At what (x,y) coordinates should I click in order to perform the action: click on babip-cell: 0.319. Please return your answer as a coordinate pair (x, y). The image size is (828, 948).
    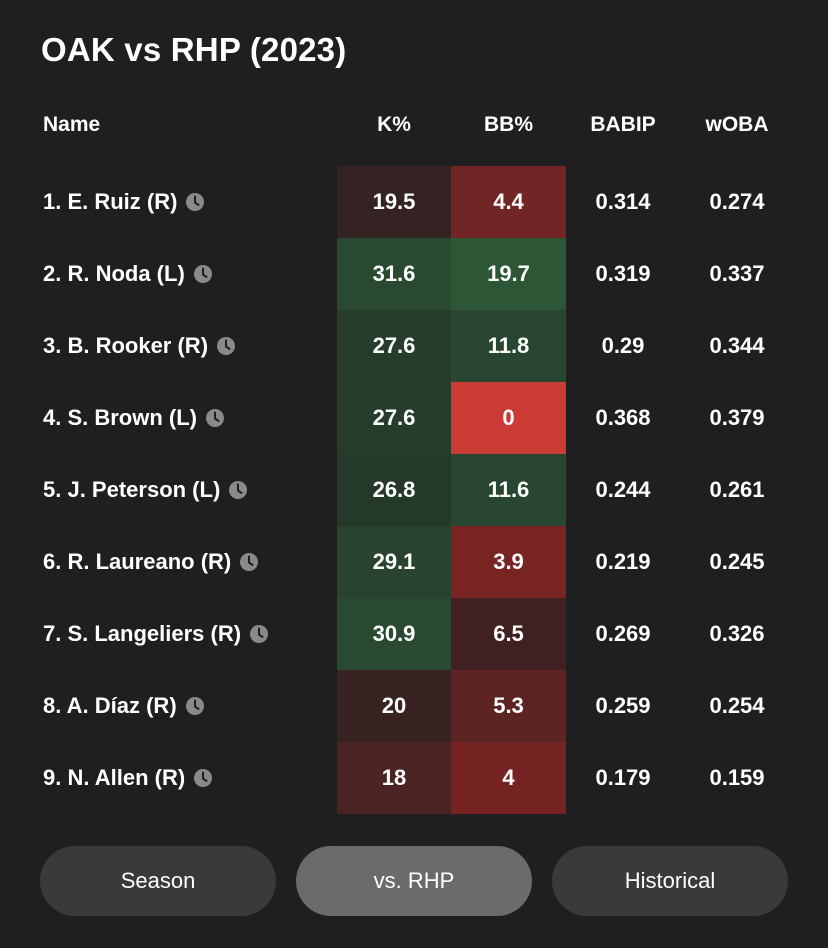
    Looking at the image, I should click on (623, 273).